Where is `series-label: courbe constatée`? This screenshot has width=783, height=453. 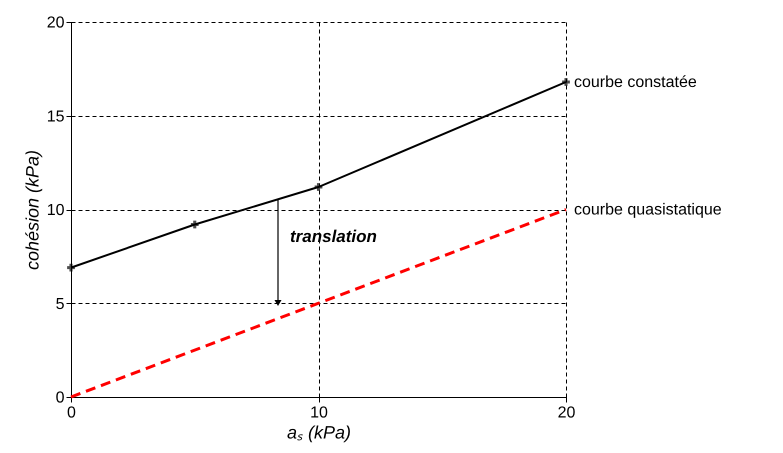
series-label: courbe constatée is located at coordinates (635, 82).